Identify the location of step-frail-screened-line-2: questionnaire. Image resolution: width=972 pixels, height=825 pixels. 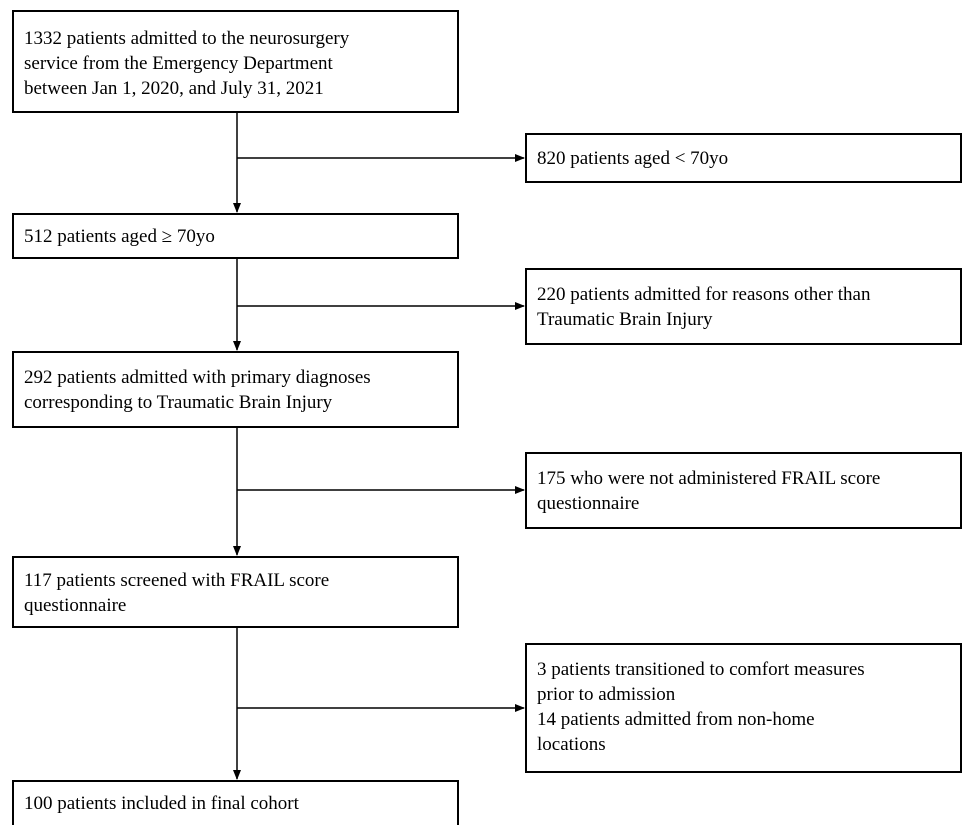
(75, 605).